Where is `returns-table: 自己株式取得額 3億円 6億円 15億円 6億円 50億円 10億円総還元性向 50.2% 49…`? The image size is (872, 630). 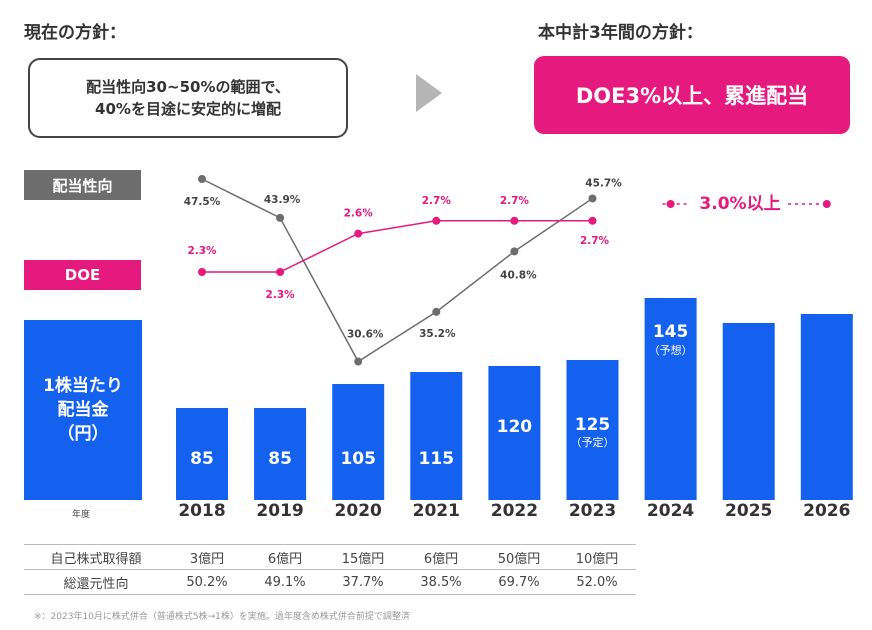
returns-table: 自己株式取得額 3億円 6億円 15億円 6億円 50億円 10億円総還元性向 50.2% 49… is located at coordinates (330, 569).